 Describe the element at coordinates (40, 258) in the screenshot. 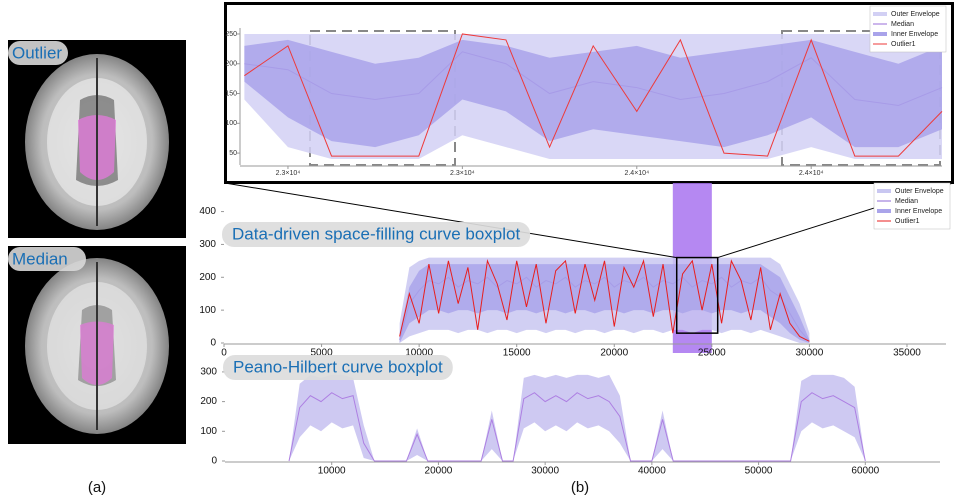

I see `image-label: Median` at that location.